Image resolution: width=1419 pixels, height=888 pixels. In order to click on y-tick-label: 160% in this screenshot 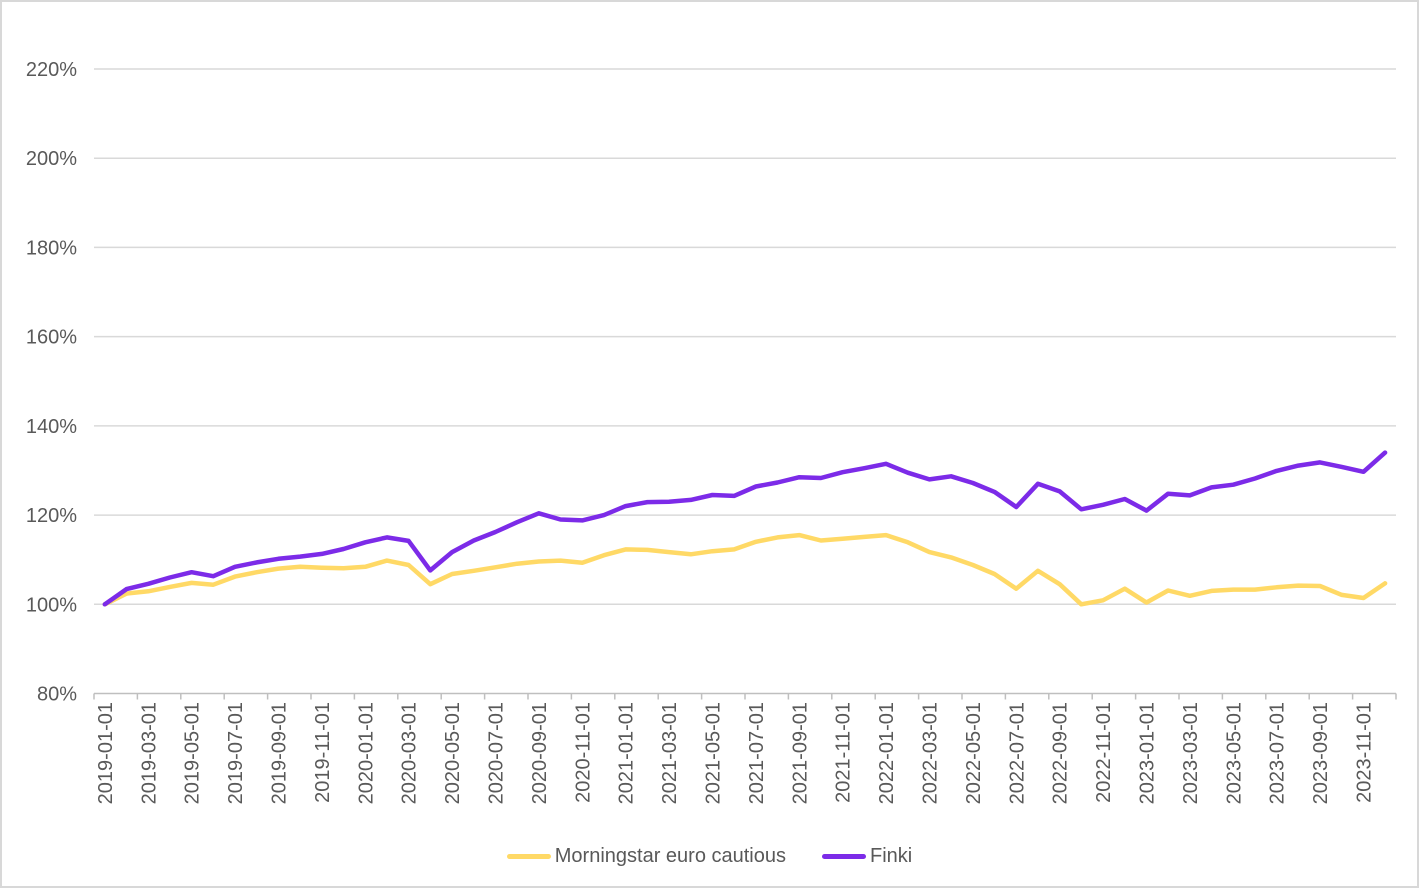, I will do `click(51, 338)`.